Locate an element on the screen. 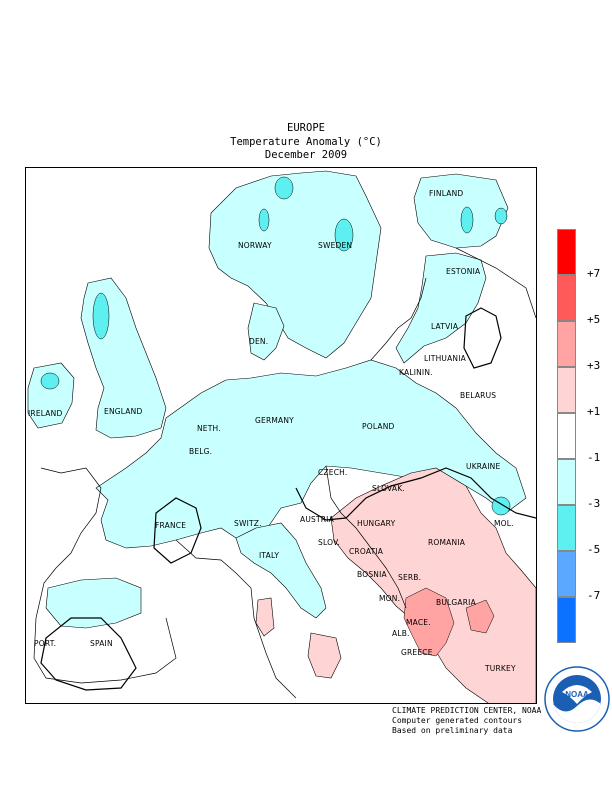 The height and width of the screenshot is (792, 612). country-label-port: PORT. is located at coordinates (45, 643).